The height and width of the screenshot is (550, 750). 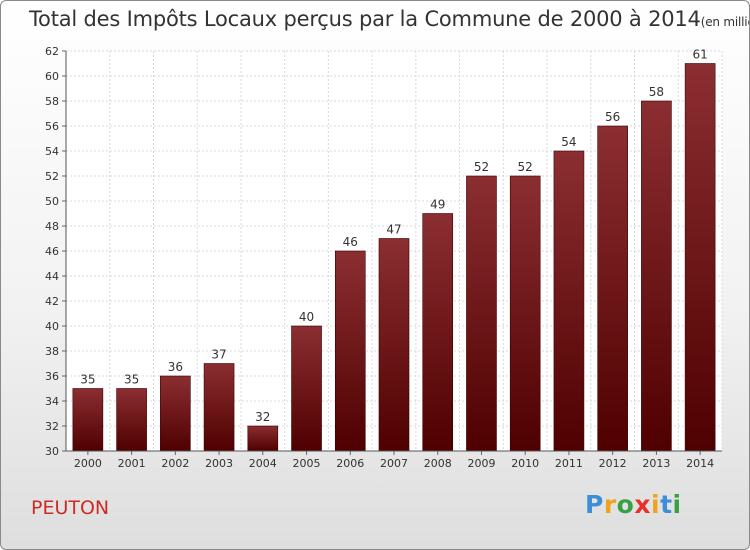 I want to click on logo-letter: t, so click(x=666, y=504).